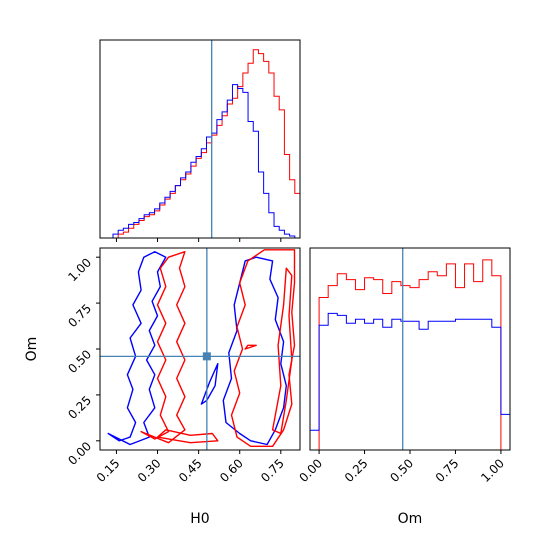  What do you see at coordinates (272, 470) in the screenshot?
I see `h0-x-tick-label: 0.75` at bounding box center [272, 470].